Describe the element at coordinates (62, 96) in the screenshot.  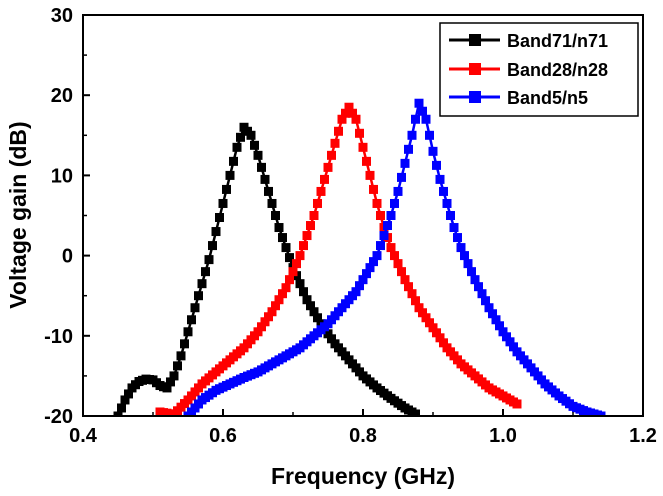
I see `y-tick-label: 20` at that location.